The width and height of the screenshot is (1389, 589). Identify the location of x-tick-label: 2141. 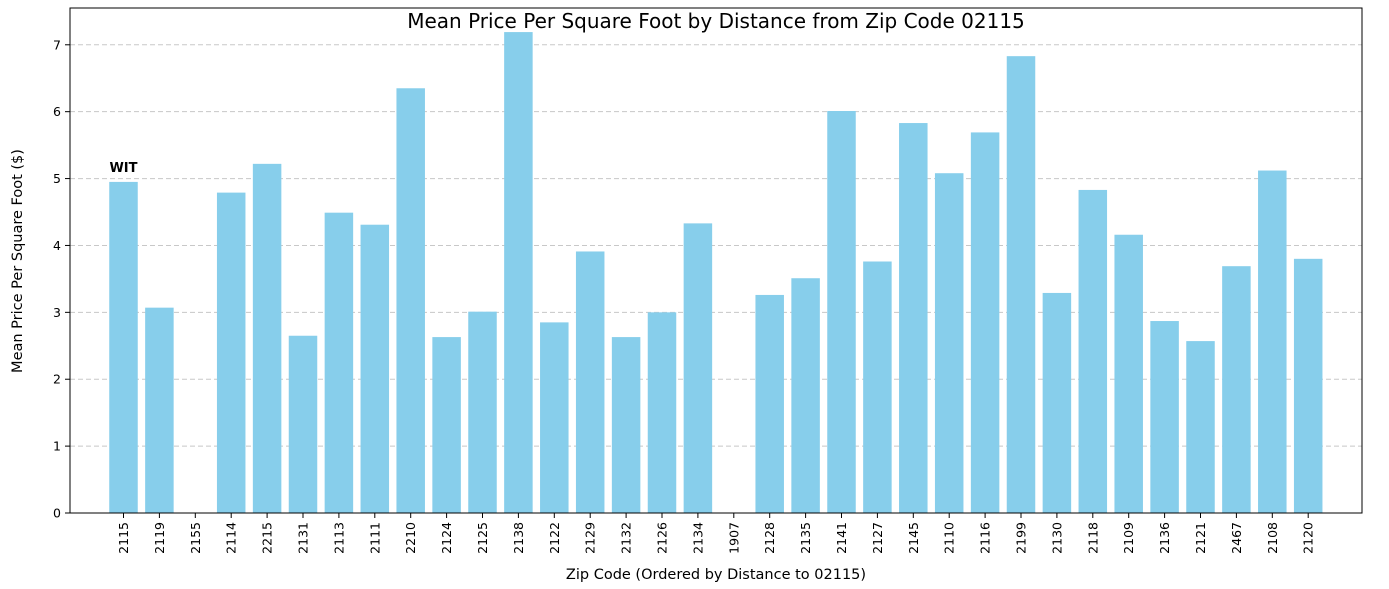
(841, 538).